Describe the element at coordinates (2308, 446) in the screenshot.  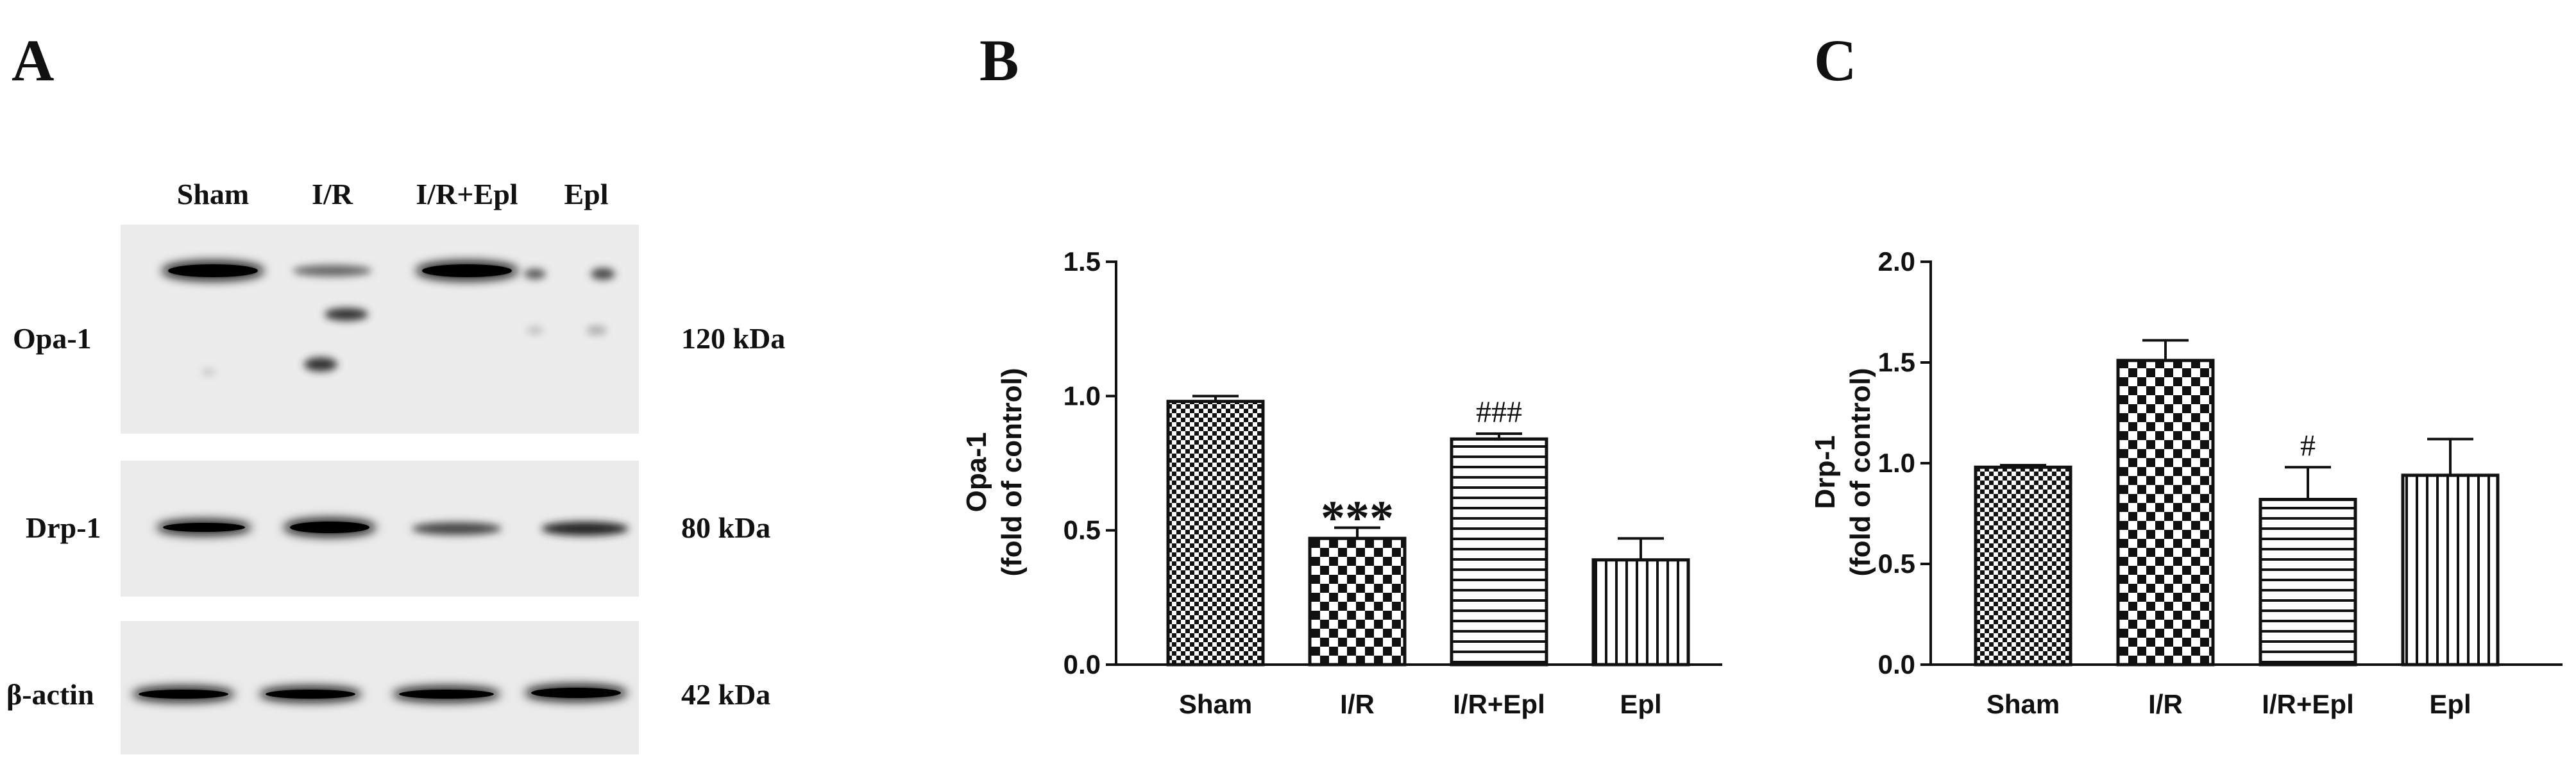
I see `significance-label: #` at that location.